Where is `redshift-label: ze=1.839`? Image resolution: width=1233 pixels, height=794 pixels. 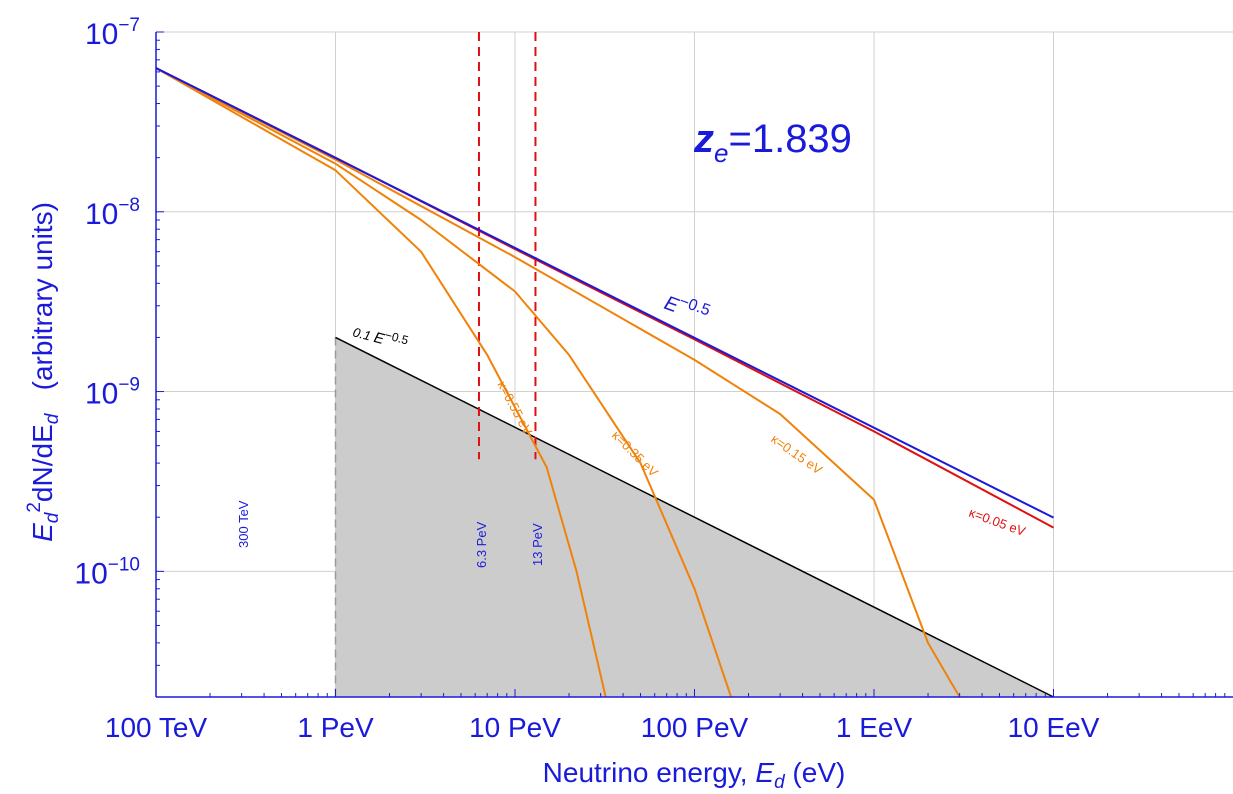 redshift-label: ze=1.839 is located at coordinates (772, 142).